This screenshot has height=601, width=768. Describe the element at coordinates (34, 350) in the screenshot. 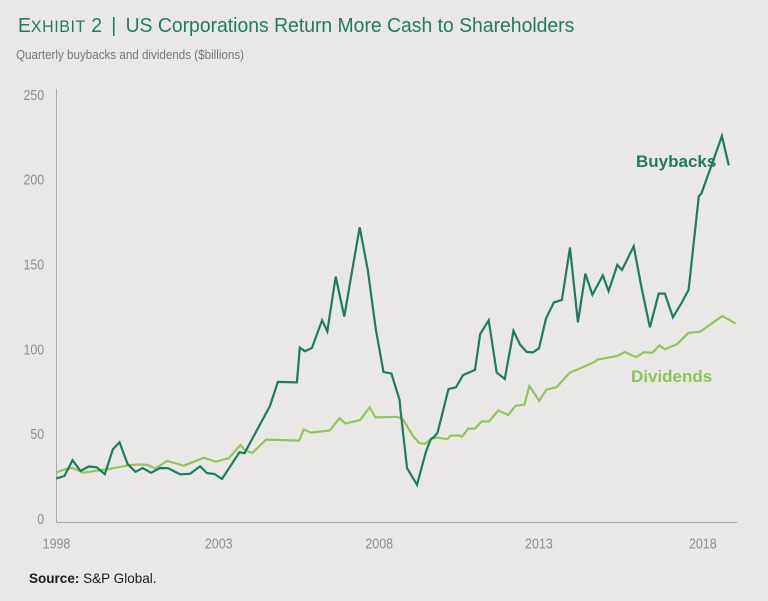

I see `svg-text: 100` at that location.